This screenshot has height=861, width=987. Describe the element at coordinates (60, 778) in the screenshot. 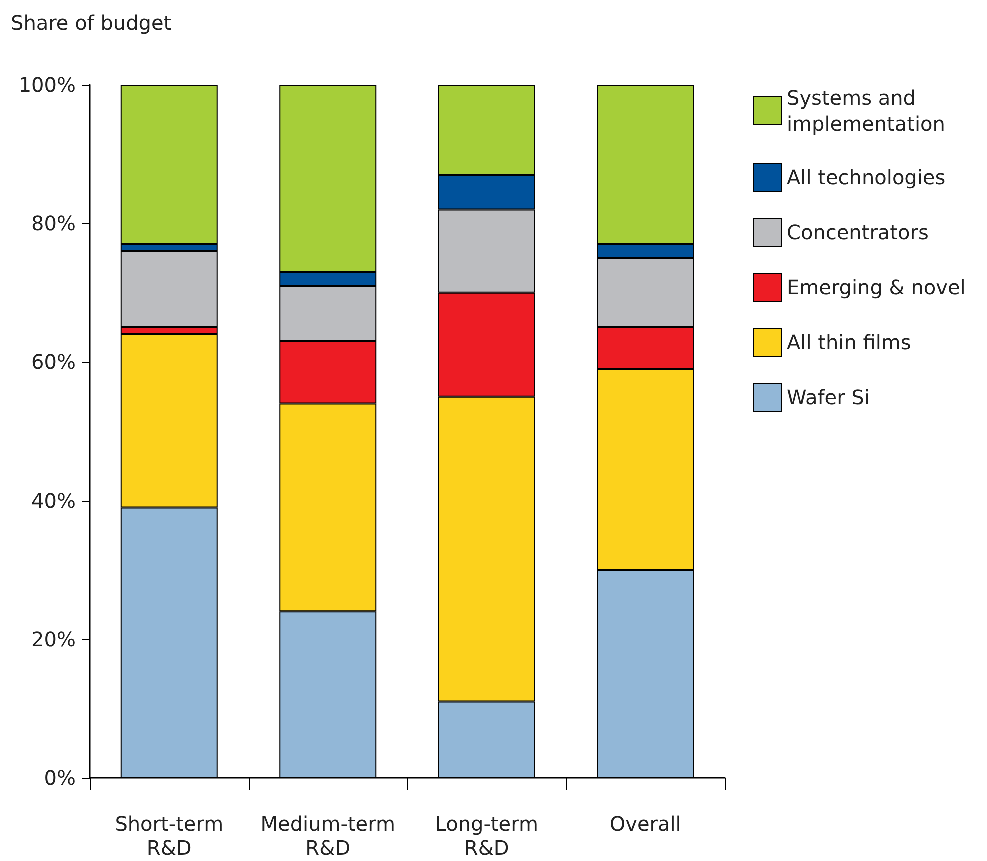

I see `y-tick-label: 0%` at that location.